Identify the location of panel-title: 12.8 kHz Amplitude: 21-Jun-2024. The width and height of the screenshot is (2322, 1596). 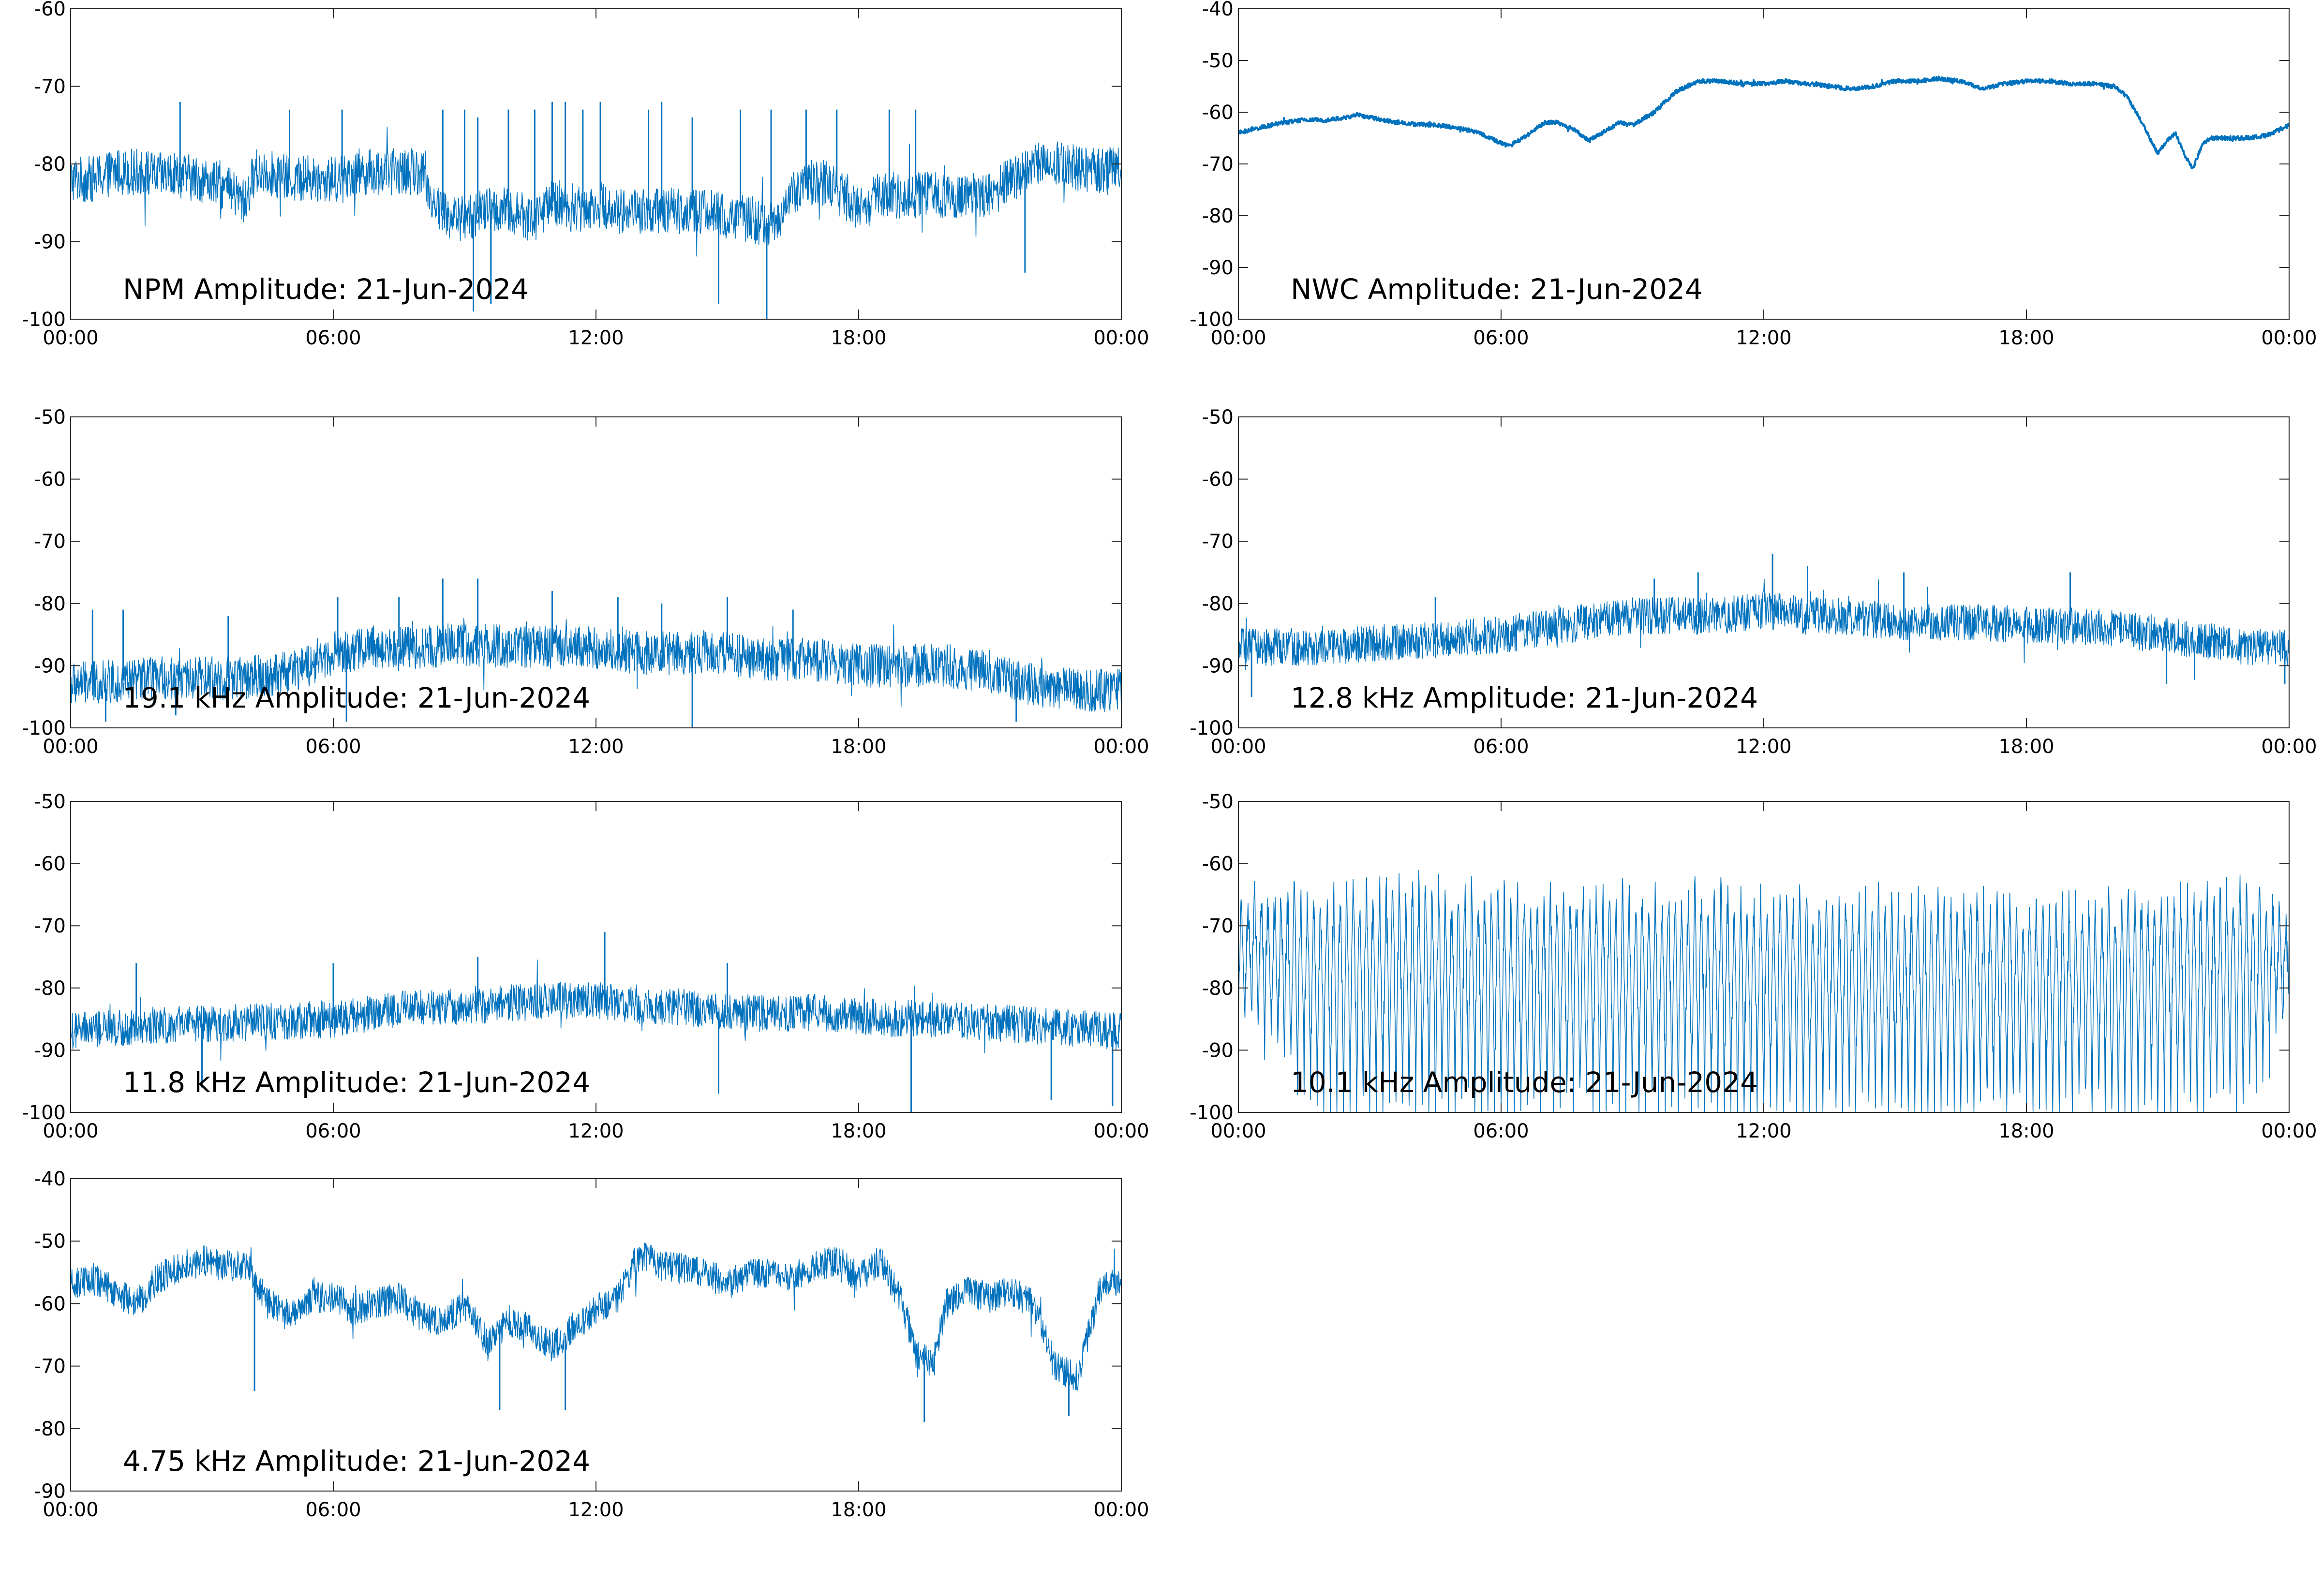
(1524, 697).